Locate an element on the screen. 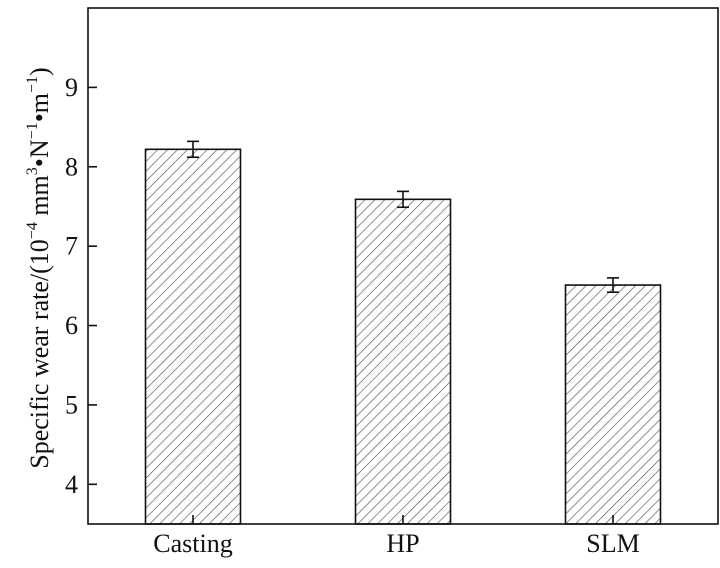  y-tick-label: 9 is located at coordinates (71, 87).